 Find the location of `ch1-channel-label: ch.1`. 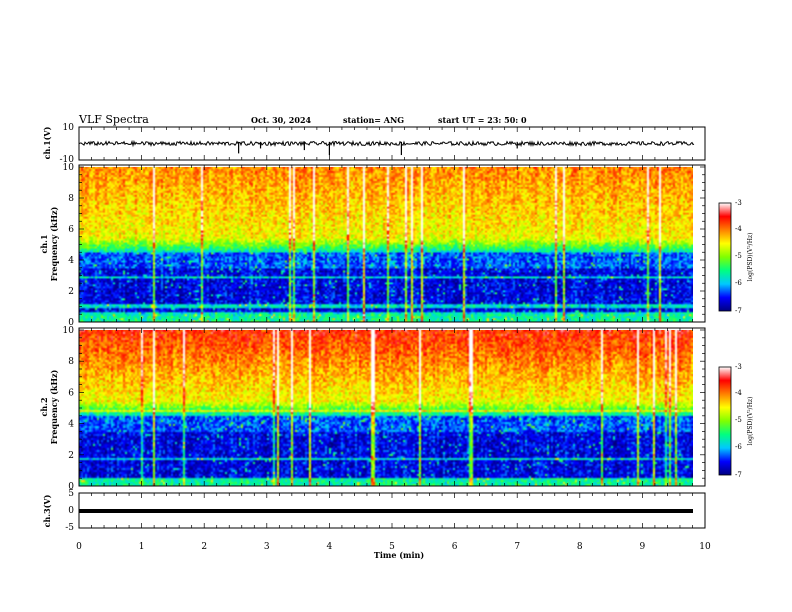

ch1-channel-label: ch.1 is located at coordinates (44, 243).